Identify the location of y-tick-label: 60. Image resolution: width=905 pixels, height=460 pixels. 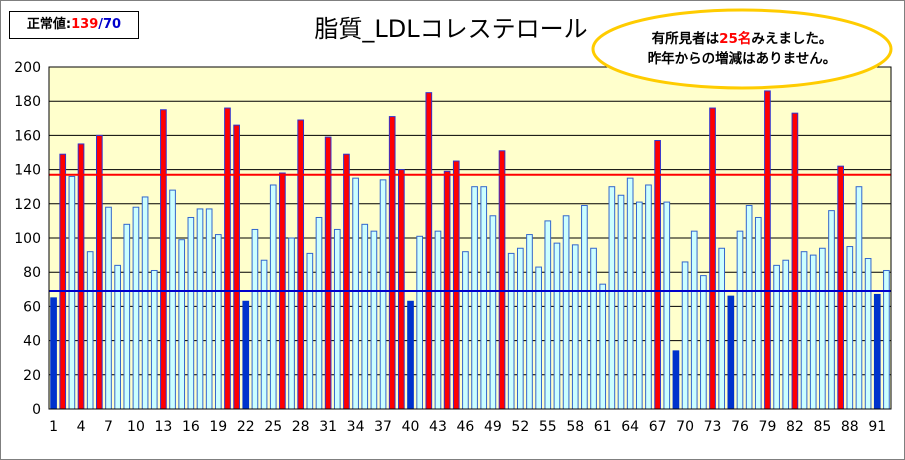
(32, 307).